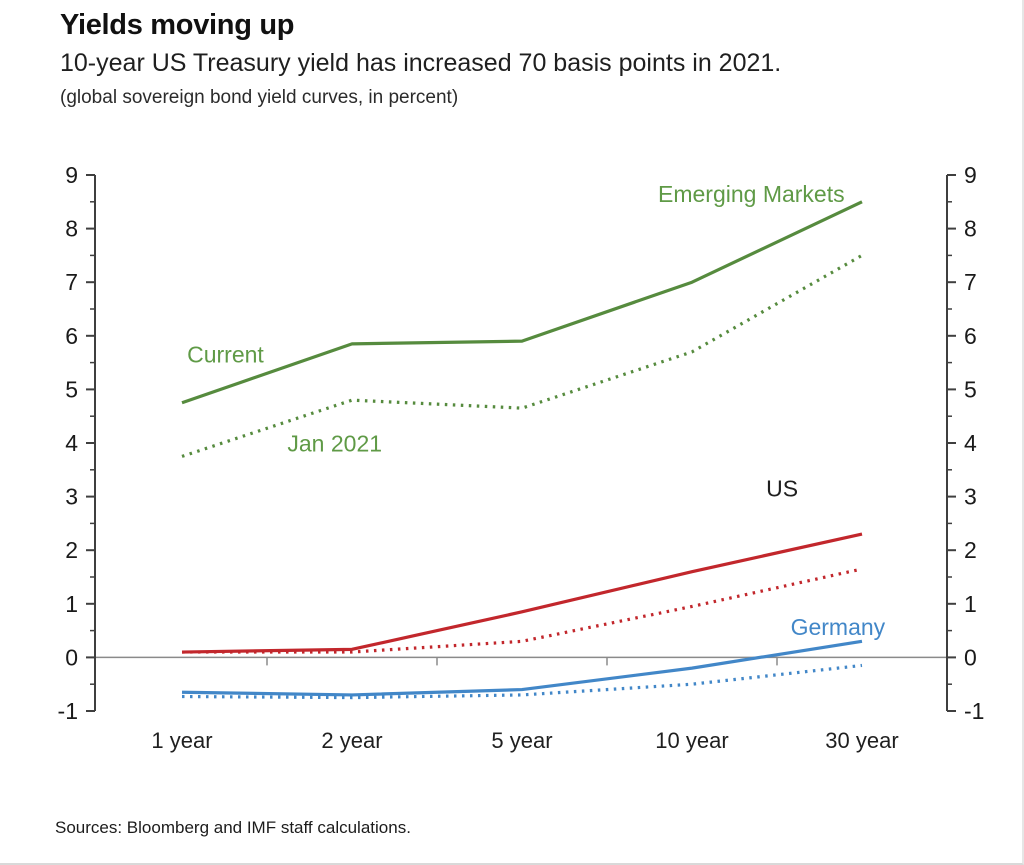 The image size is (1024, 865). I want to click on y-axis-tick-label-left: 0, so click(71, 657).